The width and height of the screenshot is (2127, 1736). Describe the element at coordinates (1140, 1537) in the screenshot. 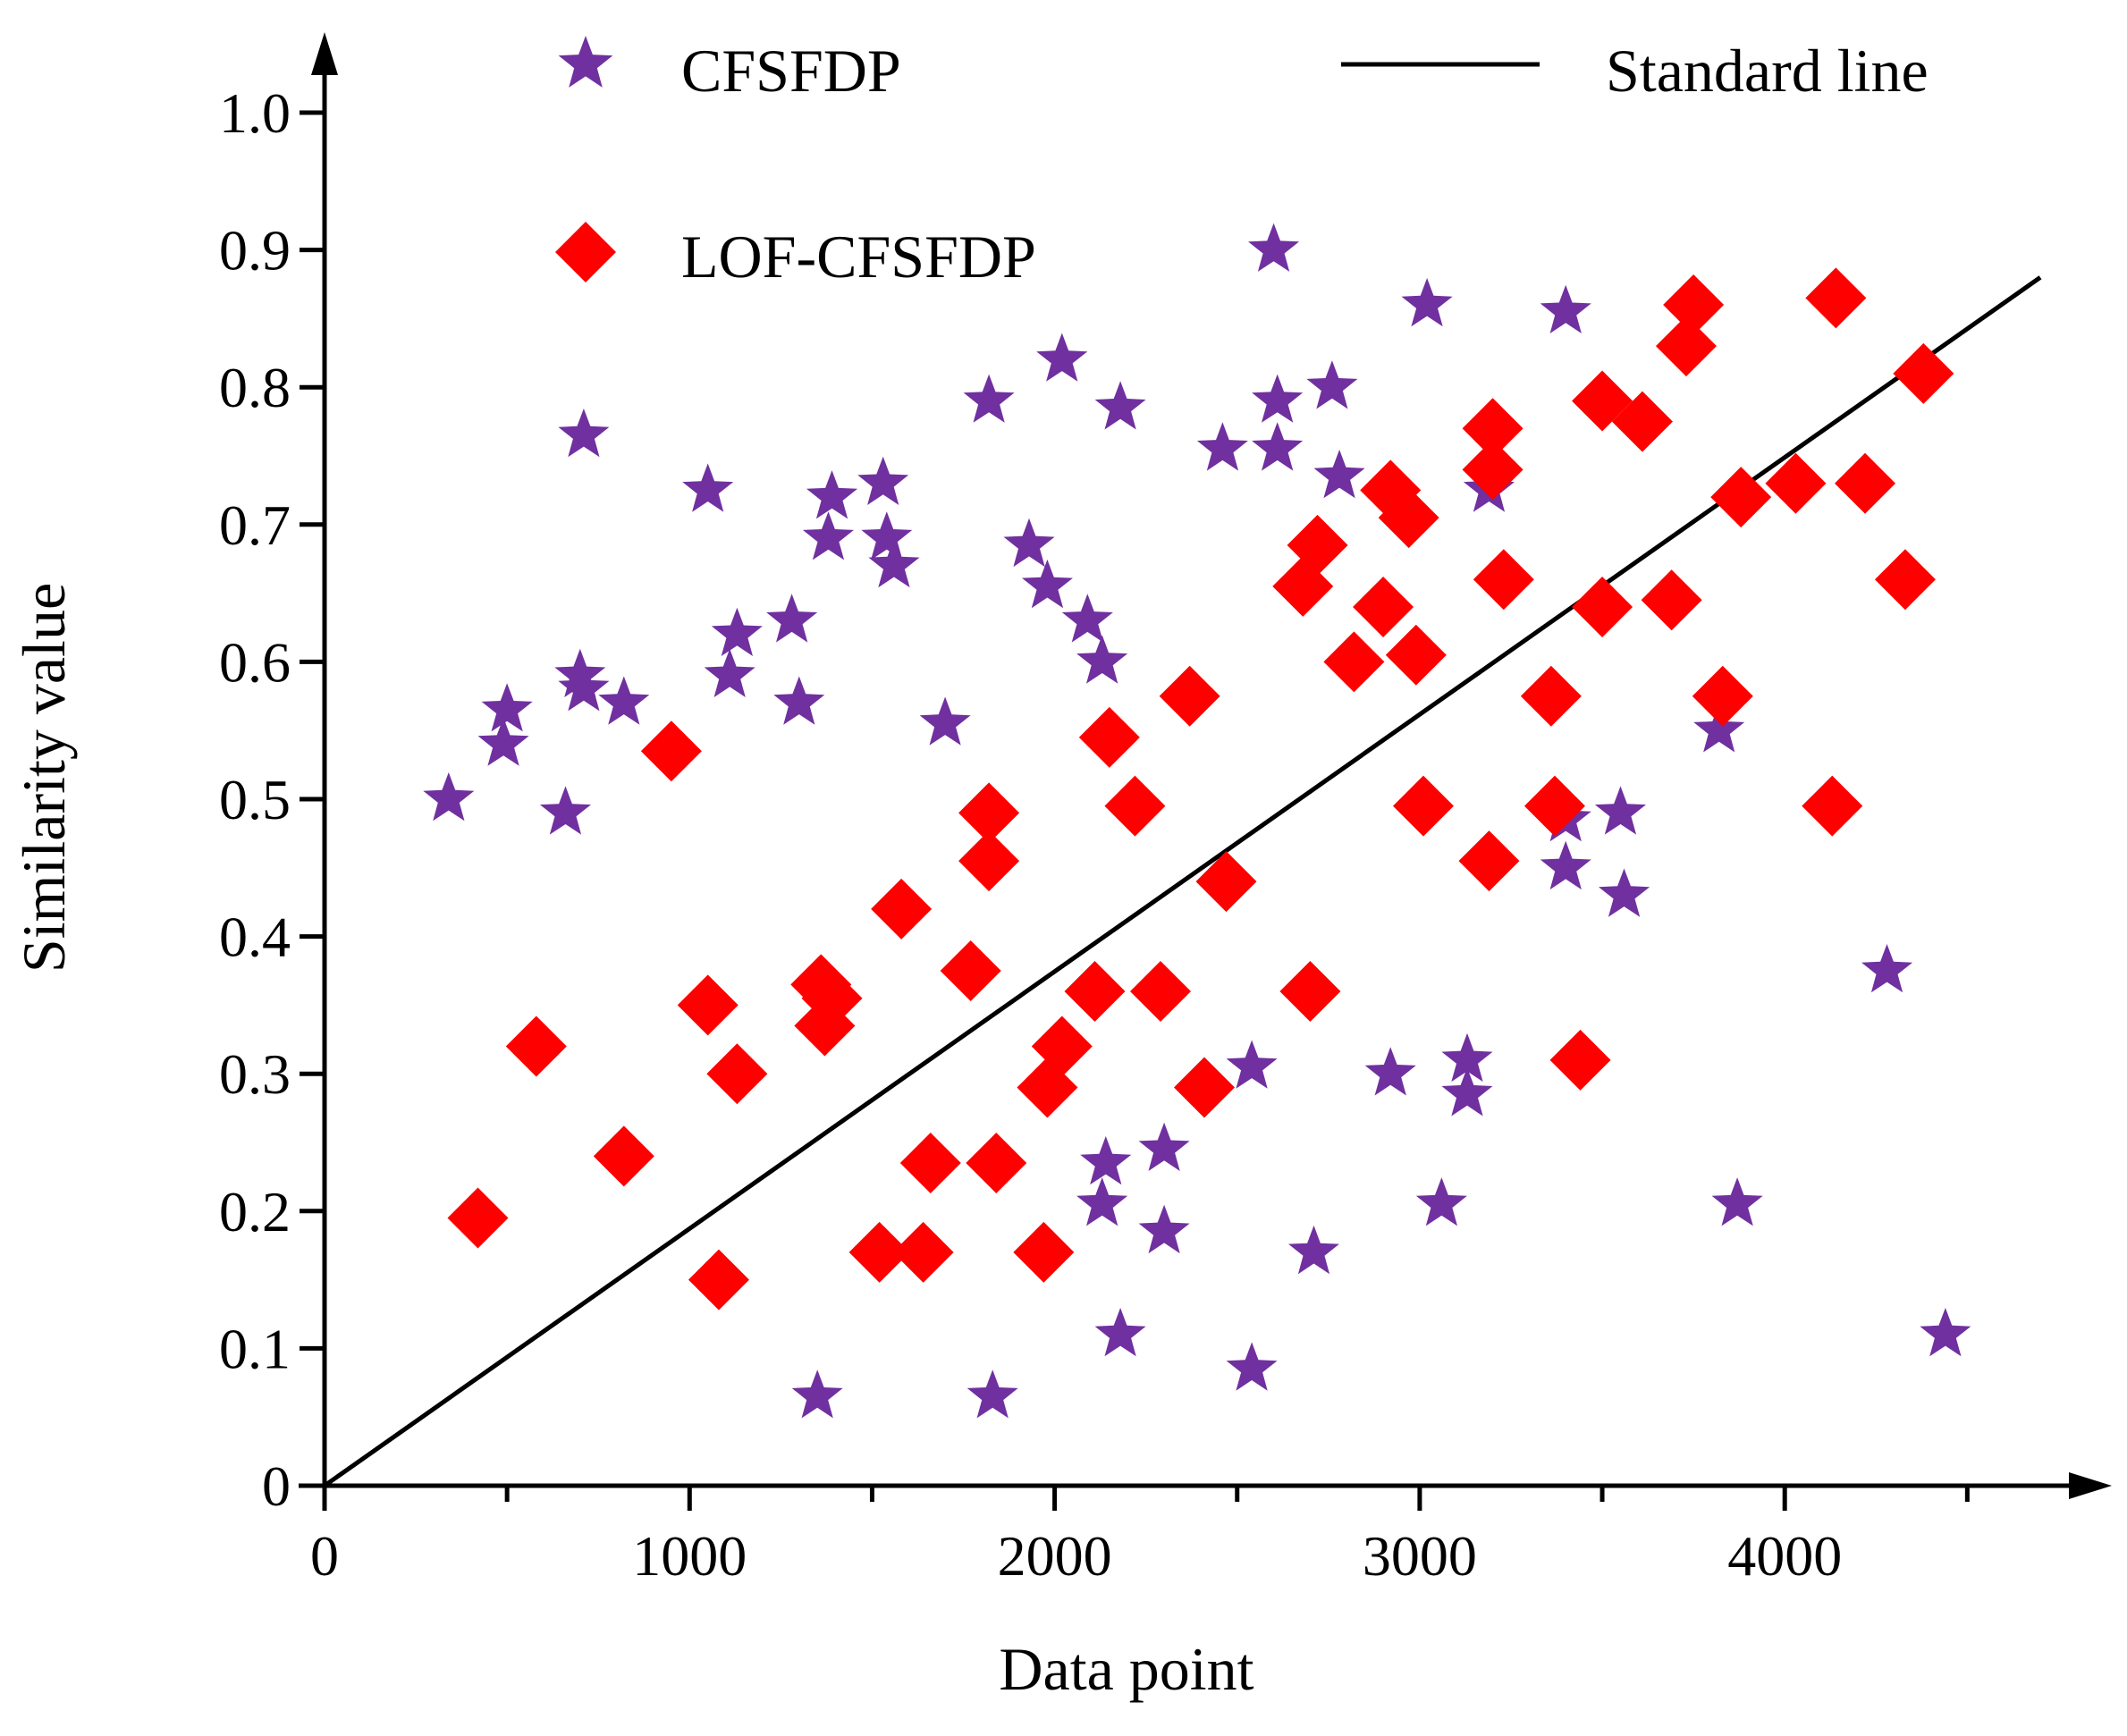

I see `x-ticks: 0 1000 2000 3000 4000` at that location.